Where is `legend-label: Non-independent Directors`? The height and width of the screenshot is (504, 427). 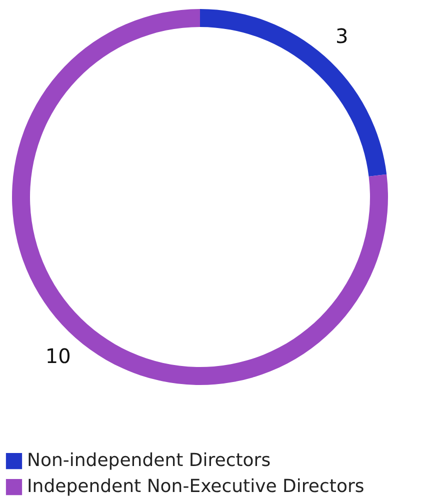
legend-label: Non-independent Directors is located at coordinates (149, 460).